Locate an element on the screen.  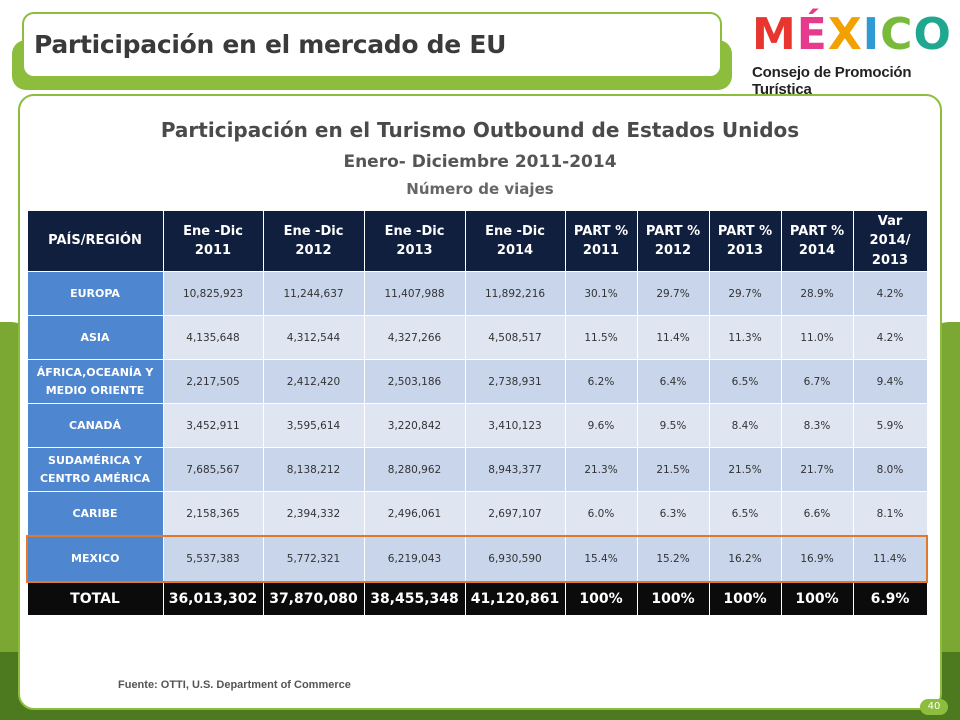
cell-text-line: Var is located at coordinates (890, 221).